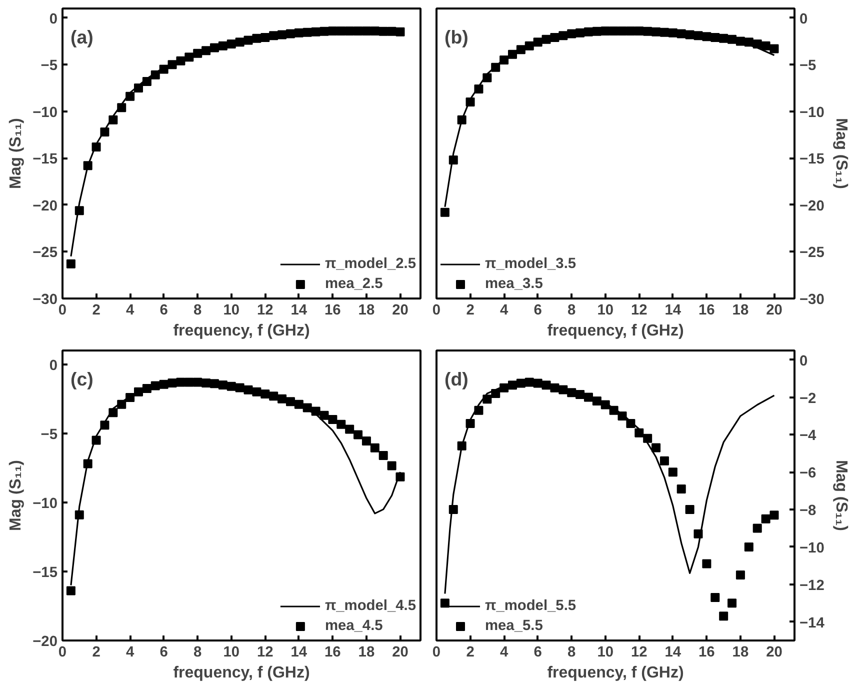  Describe the element at coordinates (812, 300) in the screenshot. I see `y2-tick-label: −30` at that location.